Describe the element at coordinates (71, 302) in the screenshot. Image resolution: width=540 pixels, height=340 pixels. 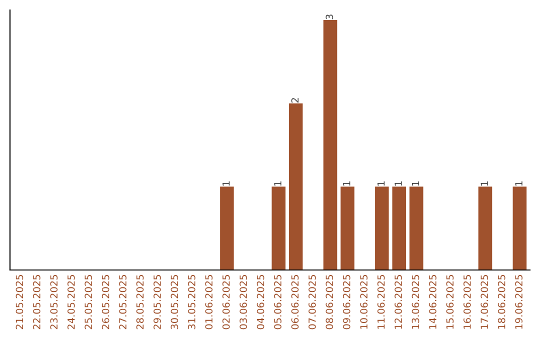
I see `x-tick-label: 24.05.2025` at that location.